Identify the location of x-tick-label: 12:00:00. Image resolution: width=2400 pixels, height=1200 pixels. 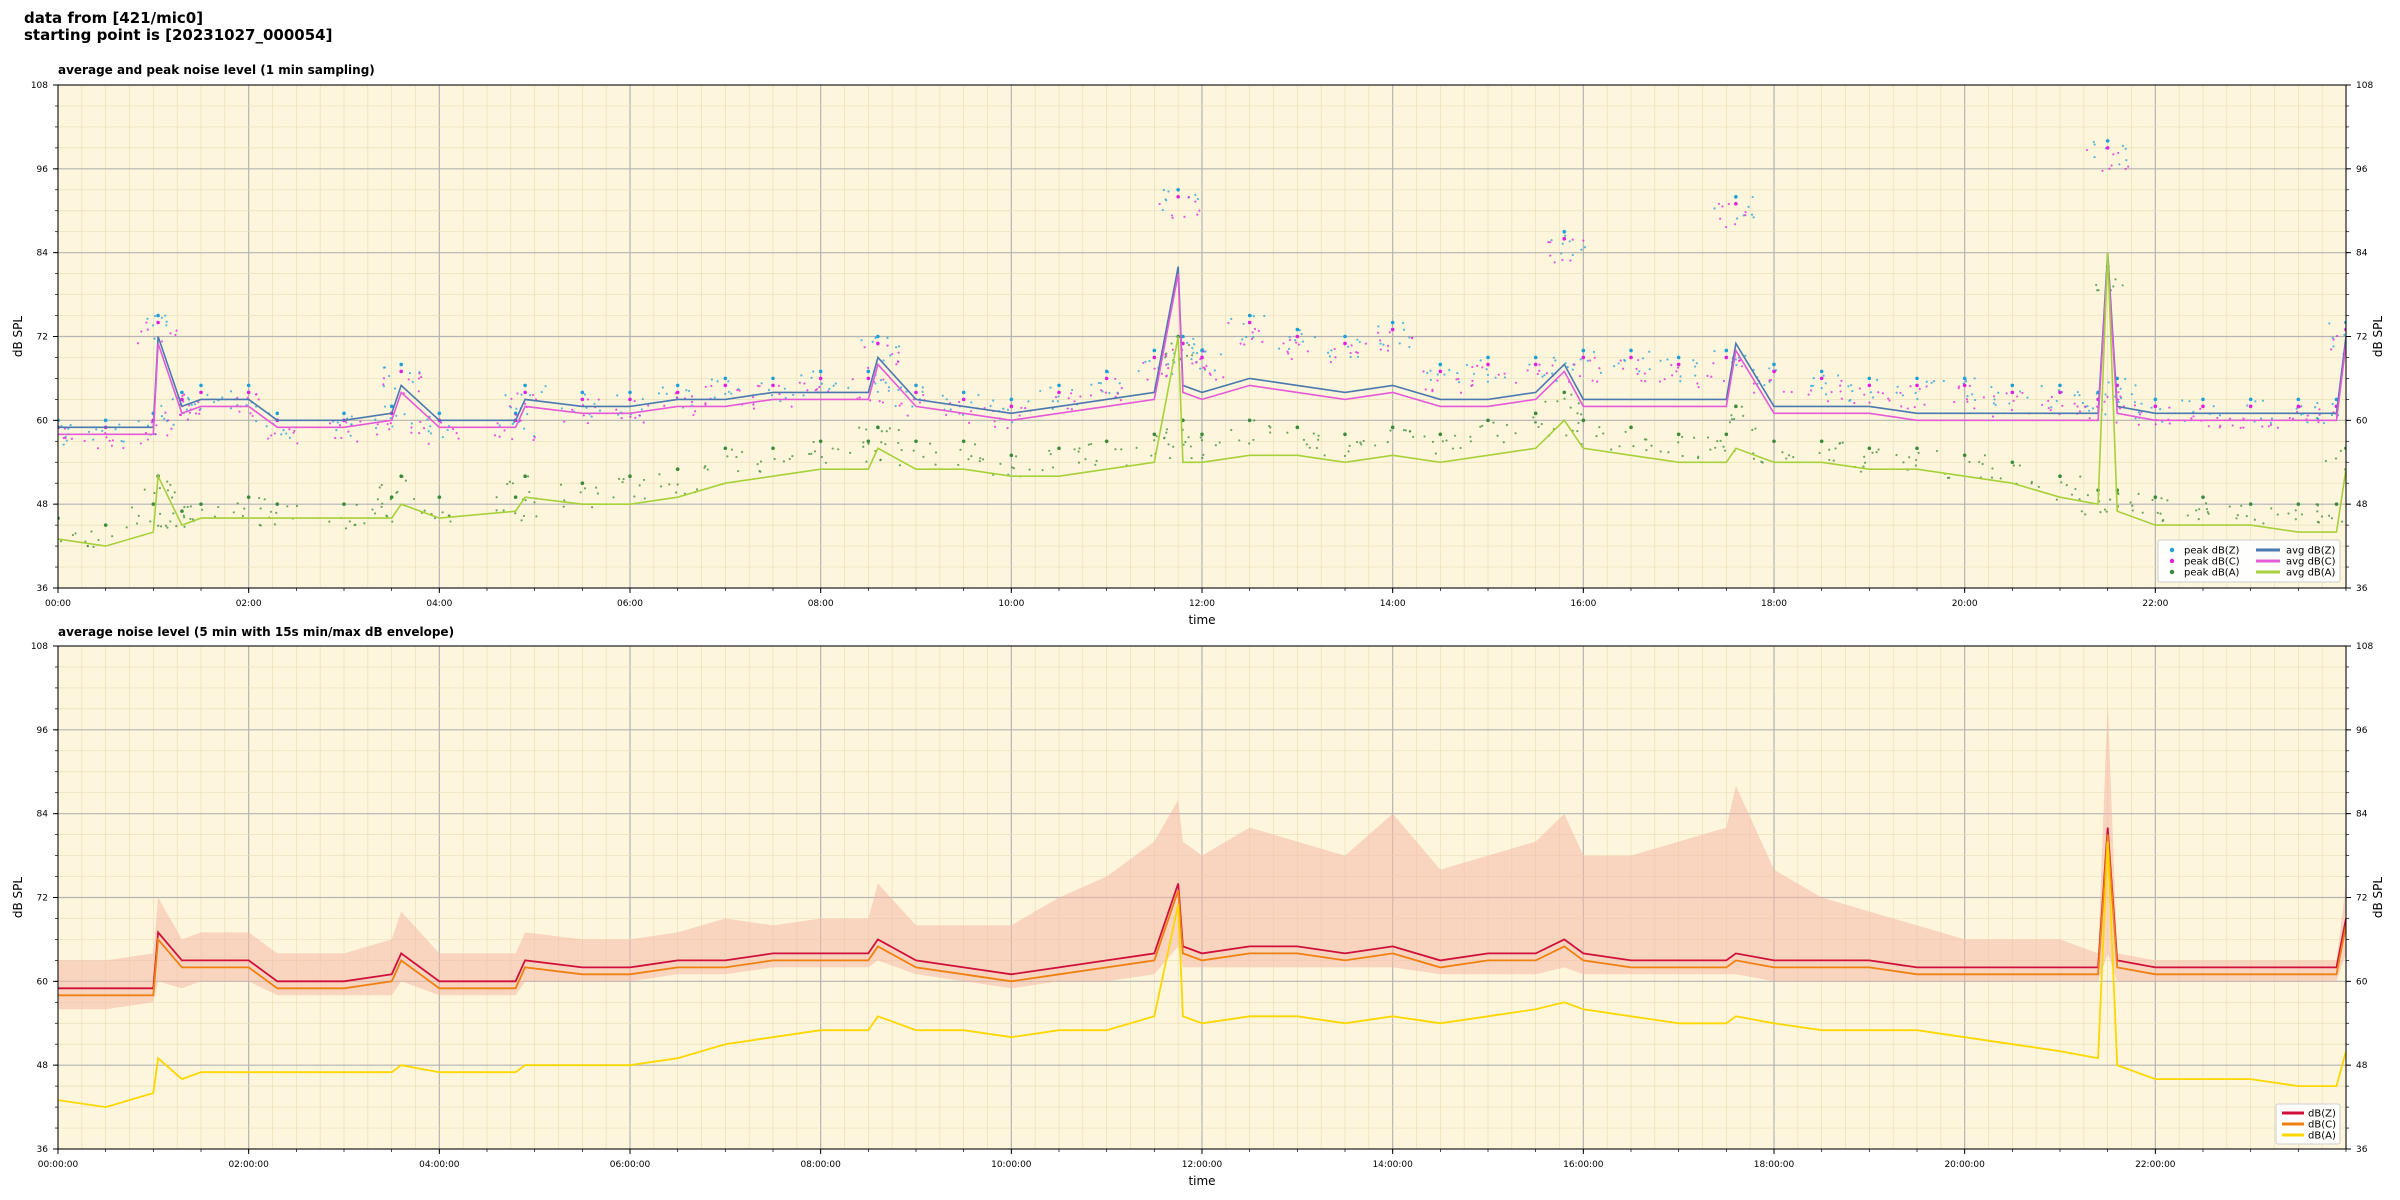
(1202, 1165).